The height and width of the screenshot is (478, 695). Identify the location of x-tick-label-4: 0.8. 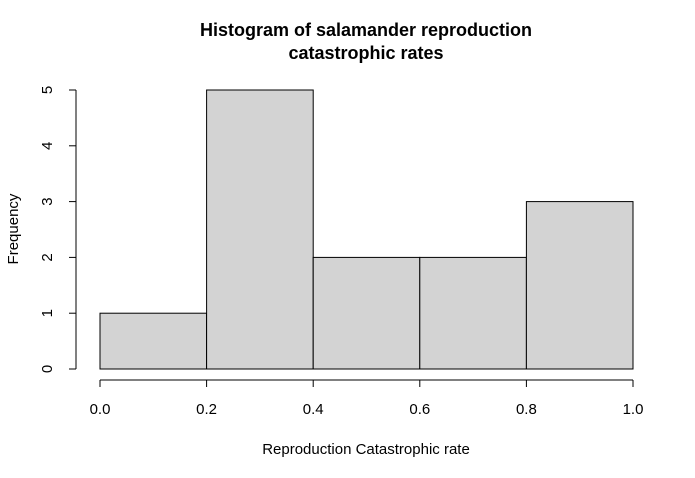
(526, 409).